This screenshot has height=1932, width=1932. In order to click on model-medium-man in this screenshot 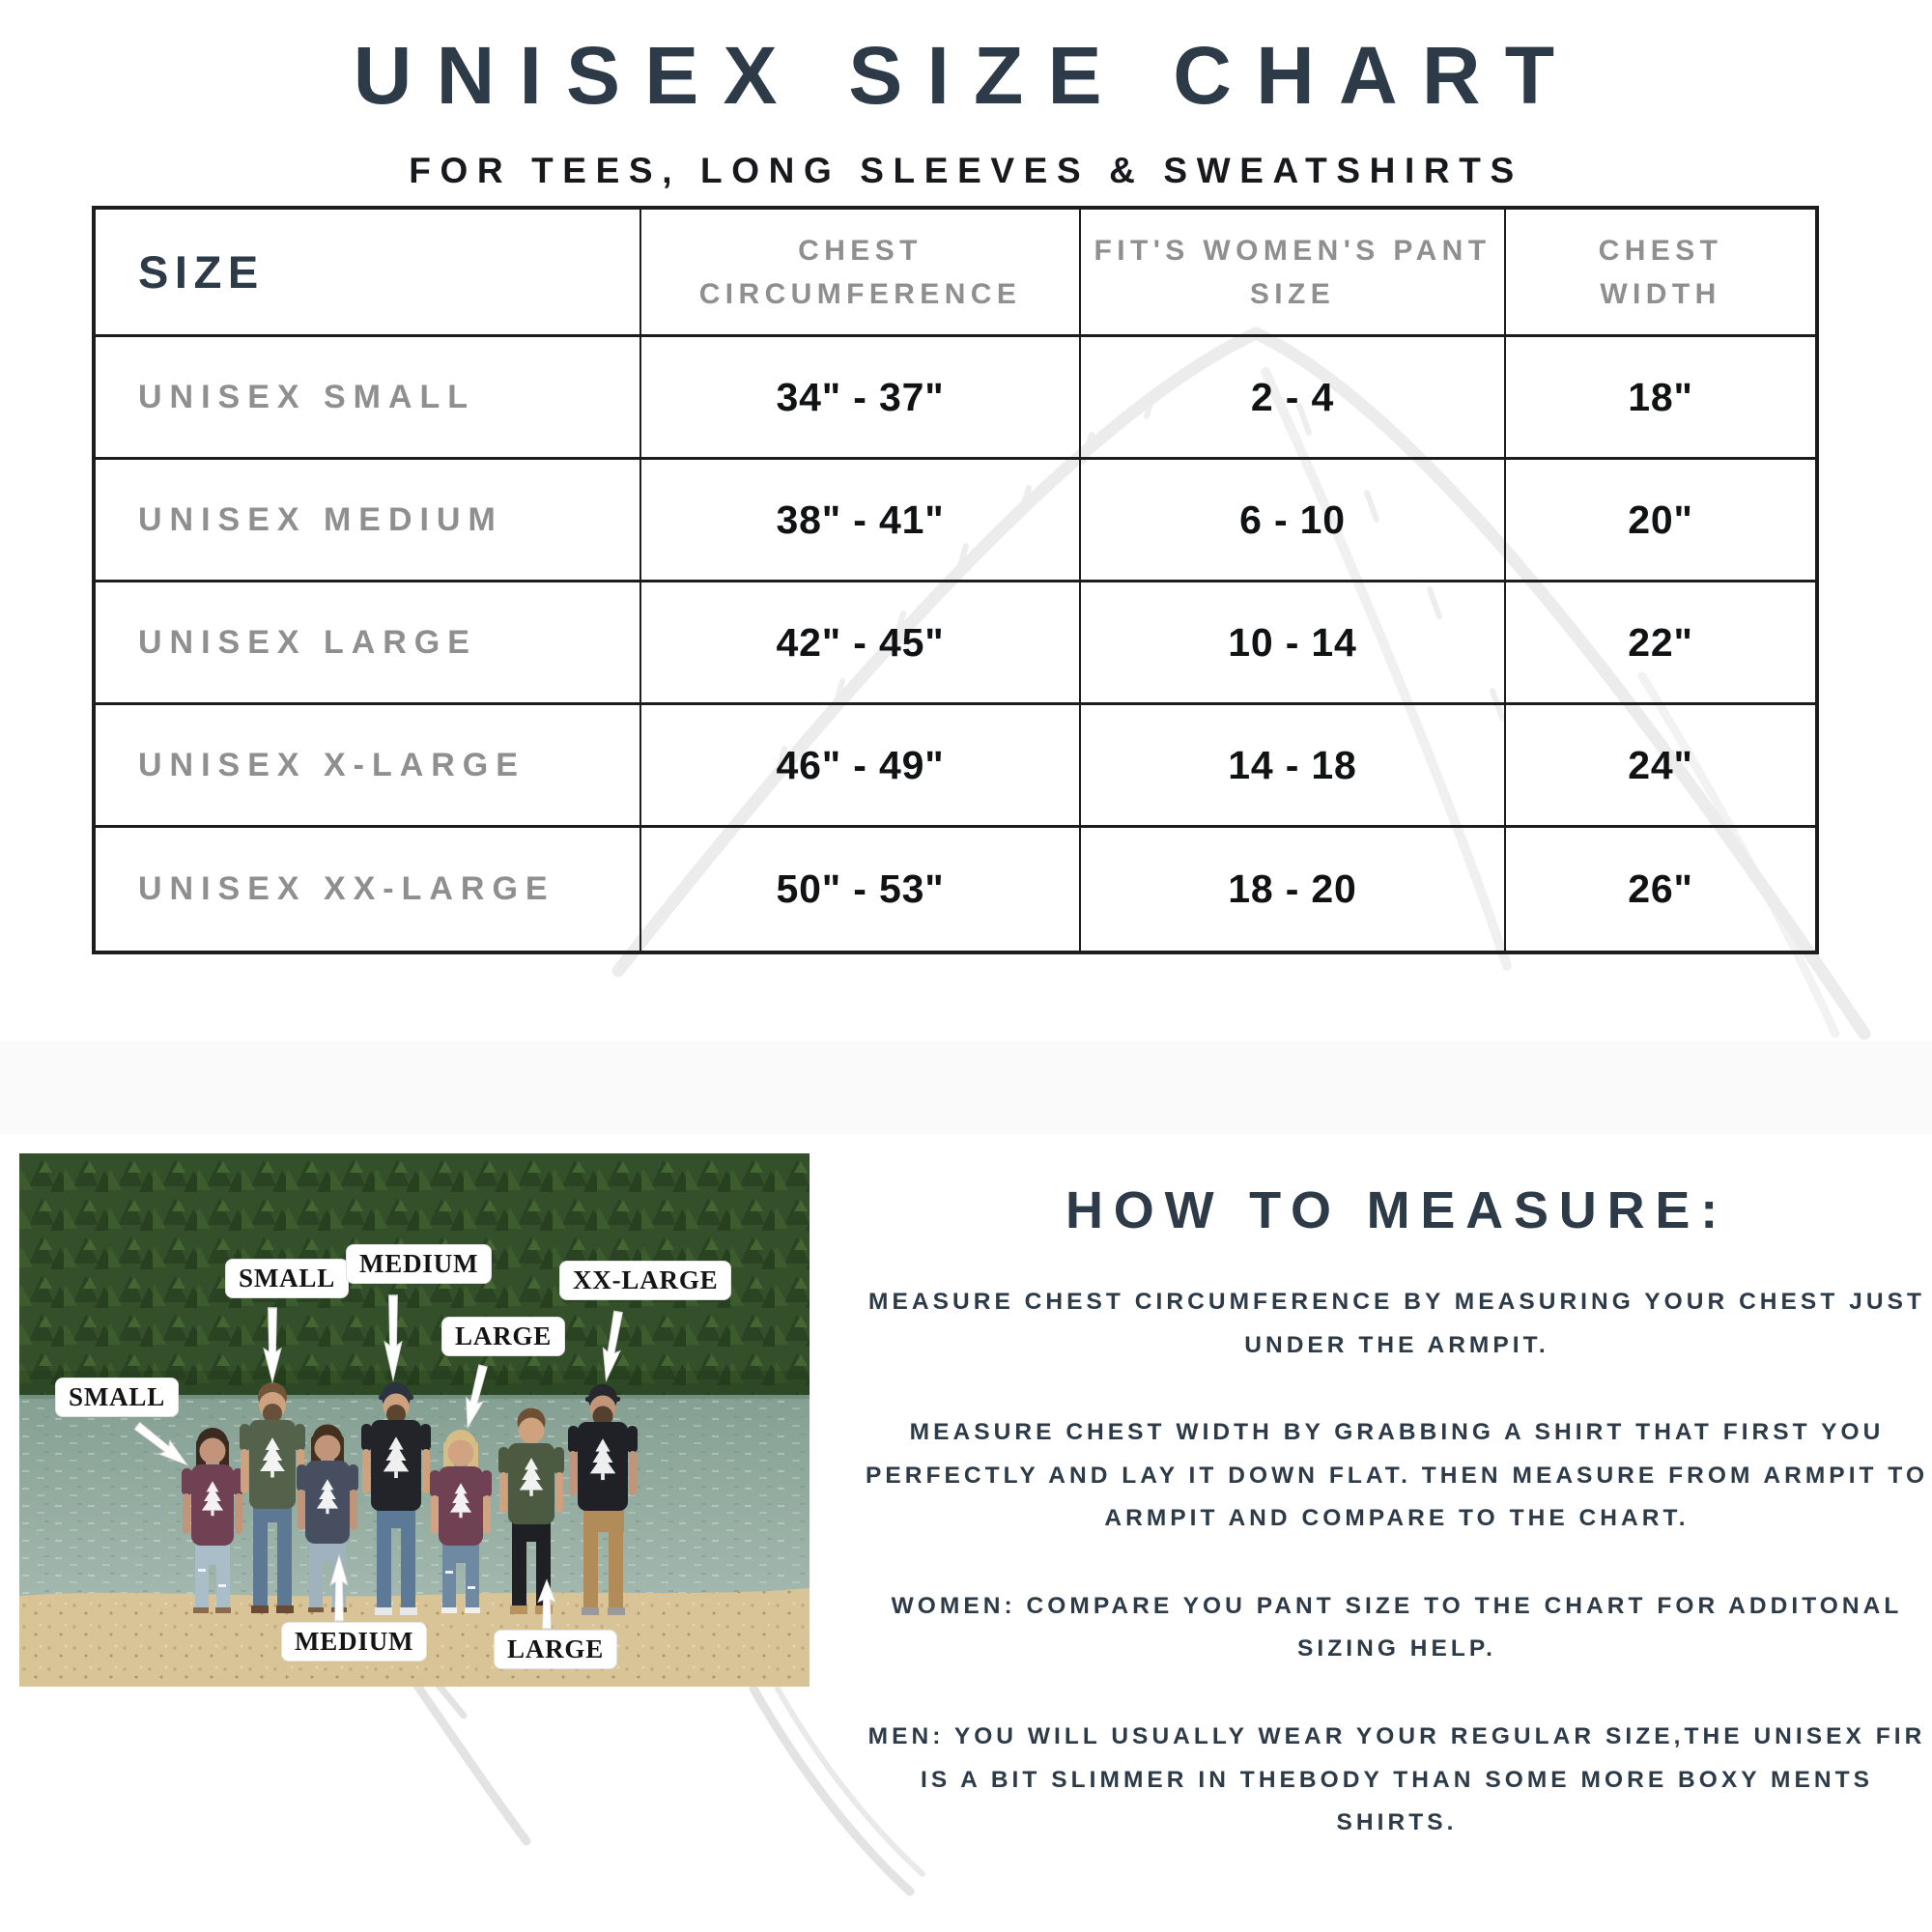, I will do `click(396, 1498)`.